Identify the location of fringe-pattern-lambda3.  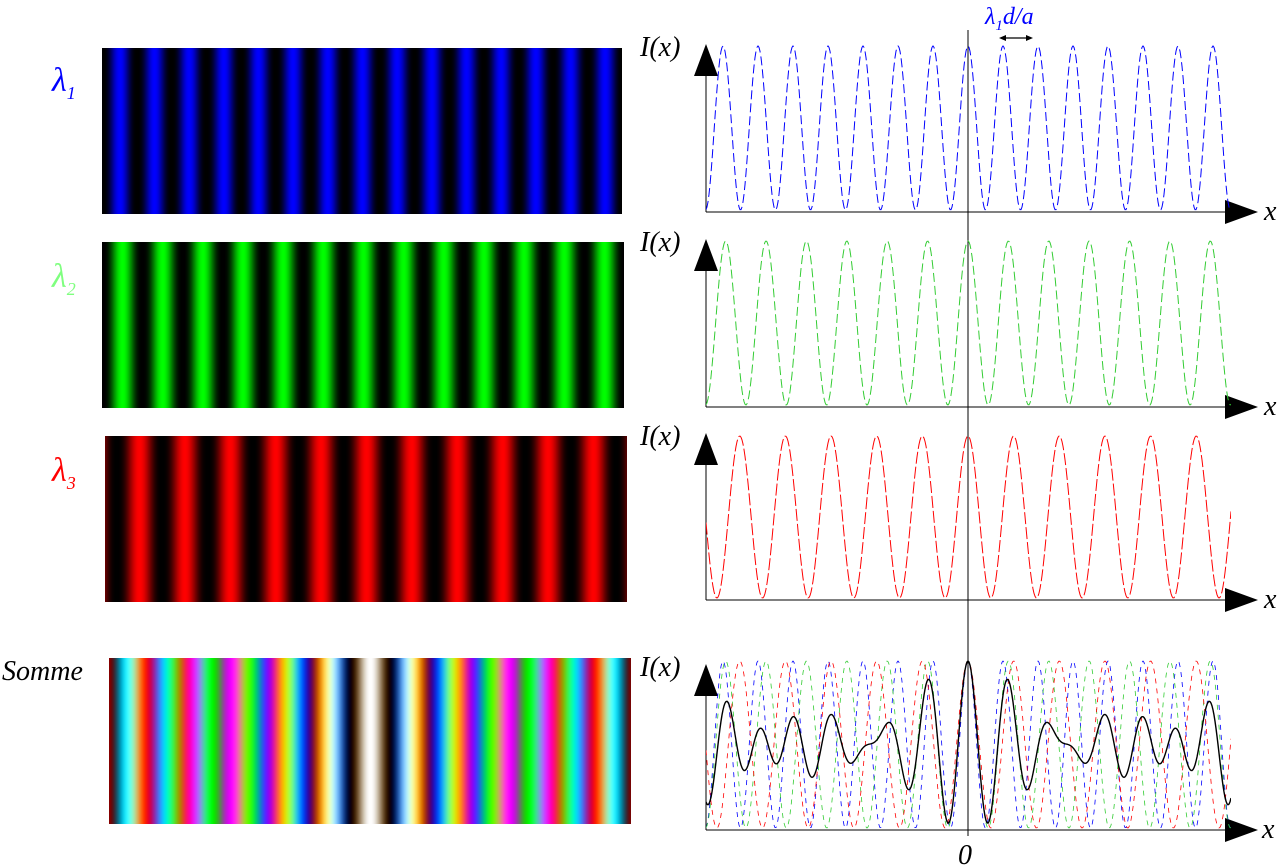
(366, 519).